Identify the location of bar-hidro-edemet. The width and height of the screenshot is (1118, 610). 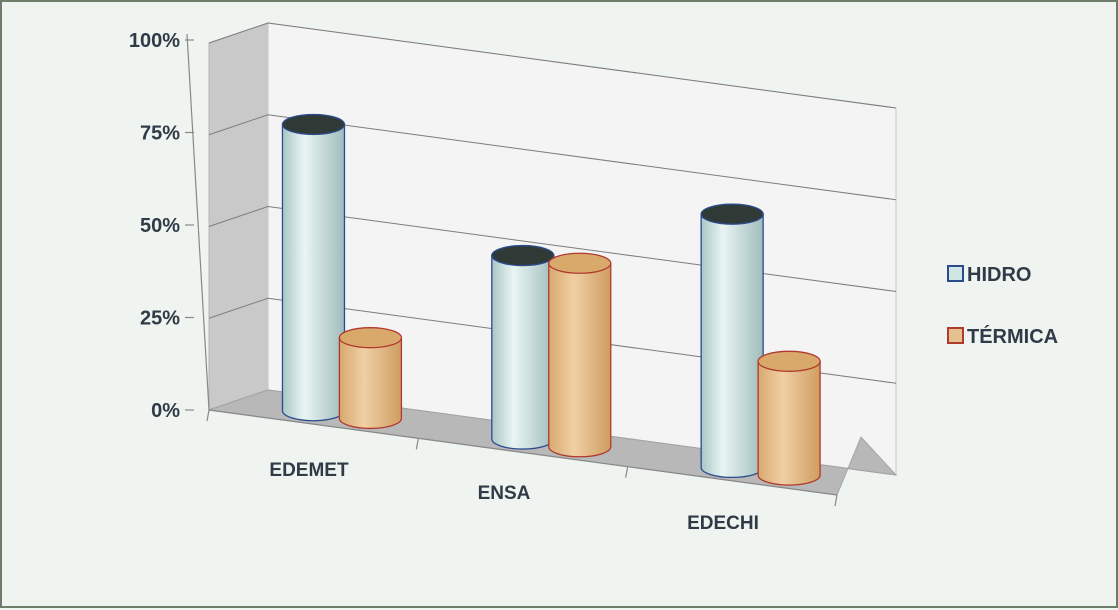
(313, 267).